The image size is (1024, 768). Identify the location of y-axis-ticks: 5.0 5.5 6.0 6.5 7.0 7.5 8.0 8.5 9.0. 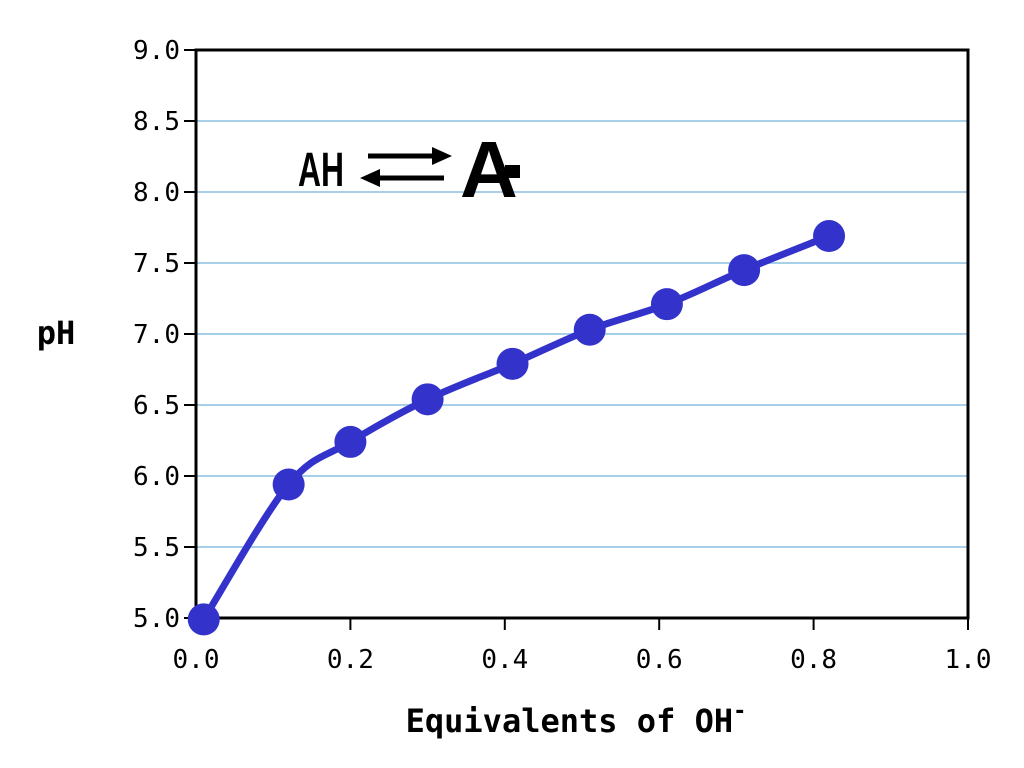
(164, 335).